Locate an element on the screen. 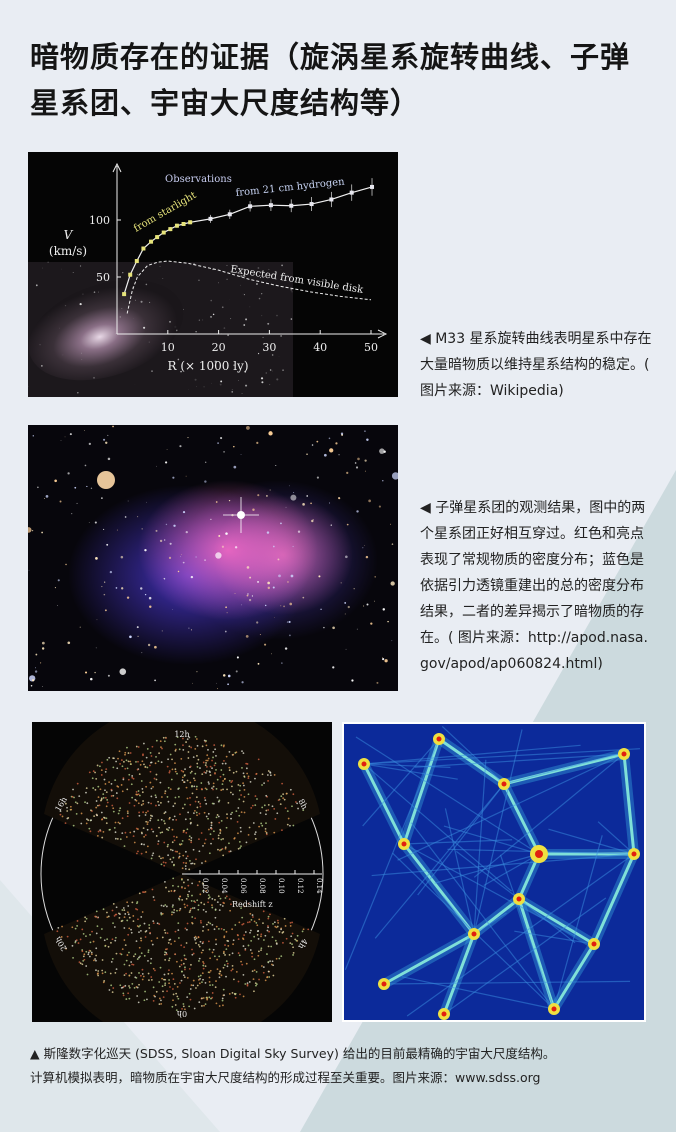 Image resolution: width=676 pixels, height=1132 pixels. expected-curve is located at coordinates (249, 287).